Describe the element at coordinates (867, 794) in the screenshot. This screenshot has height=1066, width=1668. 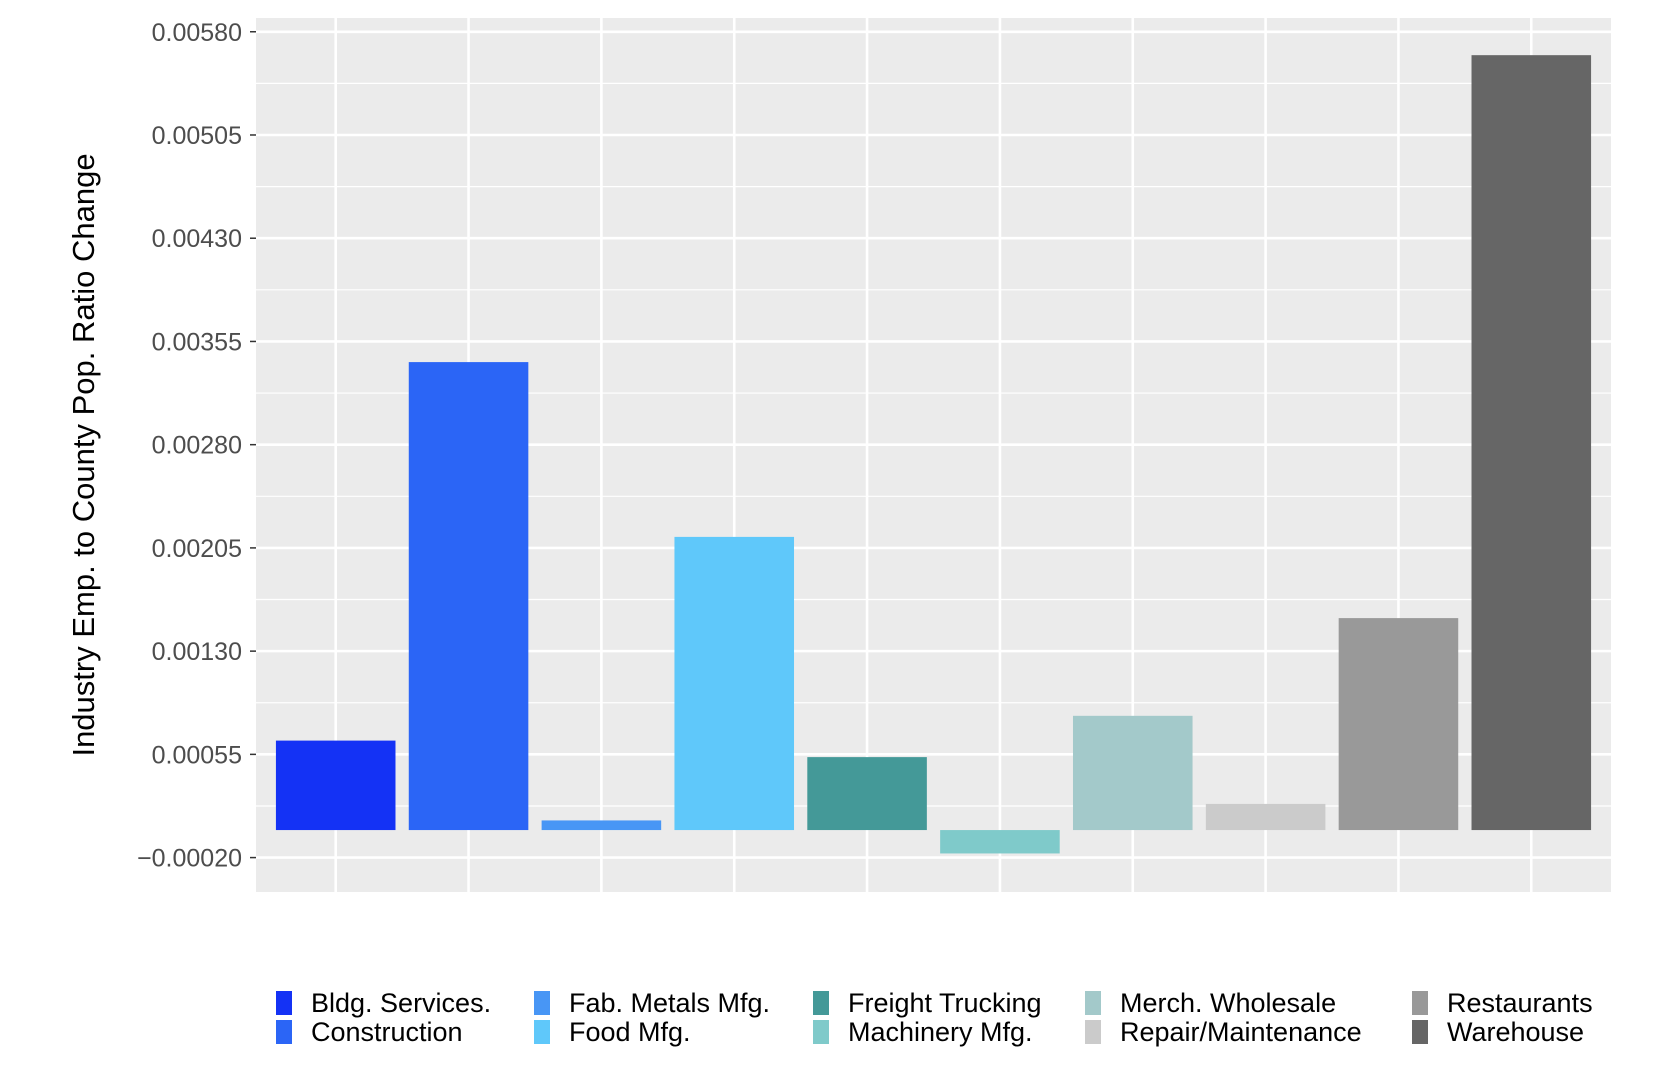
I see `bar-freight-trucking` at that location.